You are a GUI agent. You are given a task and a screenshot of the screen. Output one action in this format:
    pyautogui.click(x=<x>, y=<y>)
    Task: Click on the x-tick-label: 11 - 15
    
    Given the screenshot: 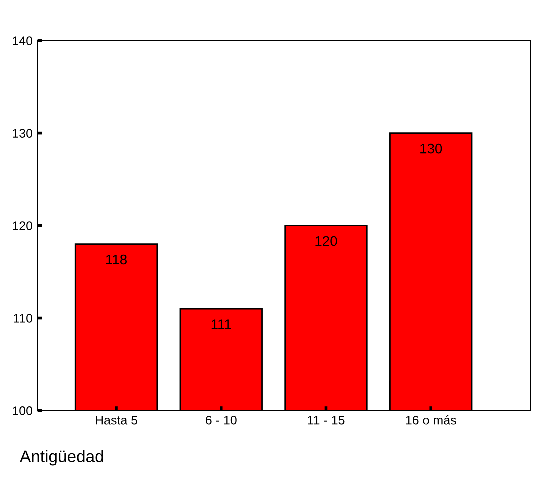 What is the action you would take?
    pyautogui.click(x=326, y=420)
    